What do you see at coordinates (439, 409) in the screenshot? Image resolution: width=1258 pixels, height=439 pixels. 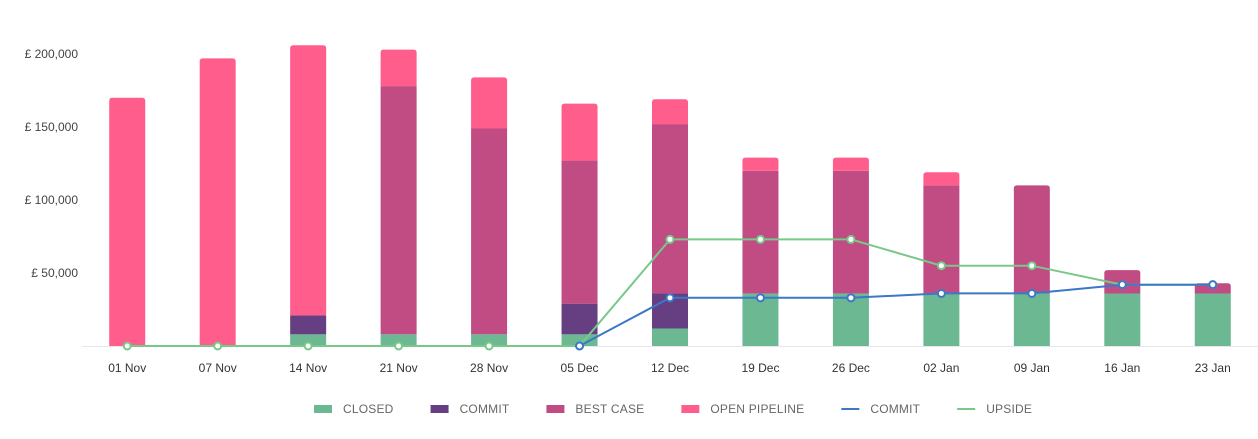 I see `legend-swatch-commit` at bounding box center [439, 409].